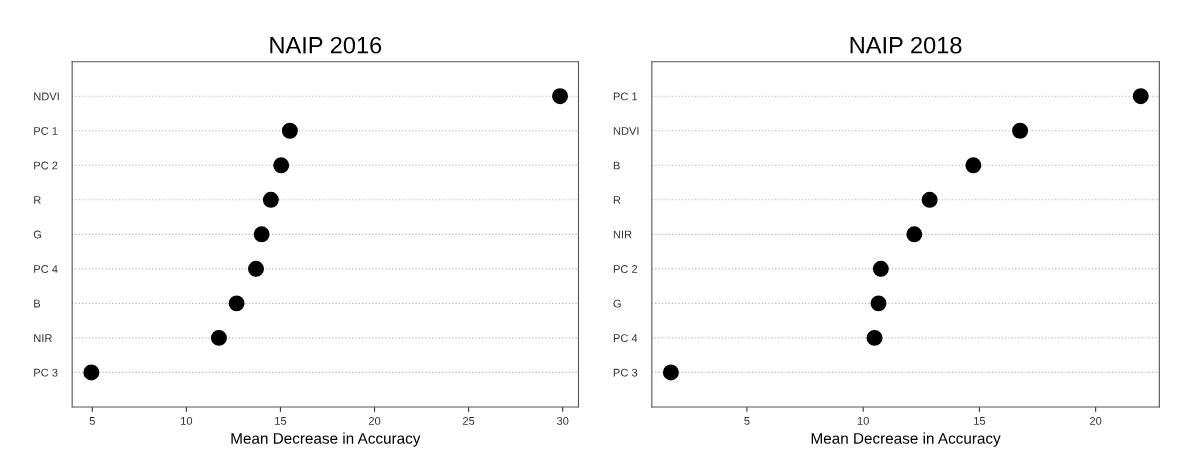 This screenshot has height=471, width=1183. I want to click on x-tick-label: 30, so click(562, 420).